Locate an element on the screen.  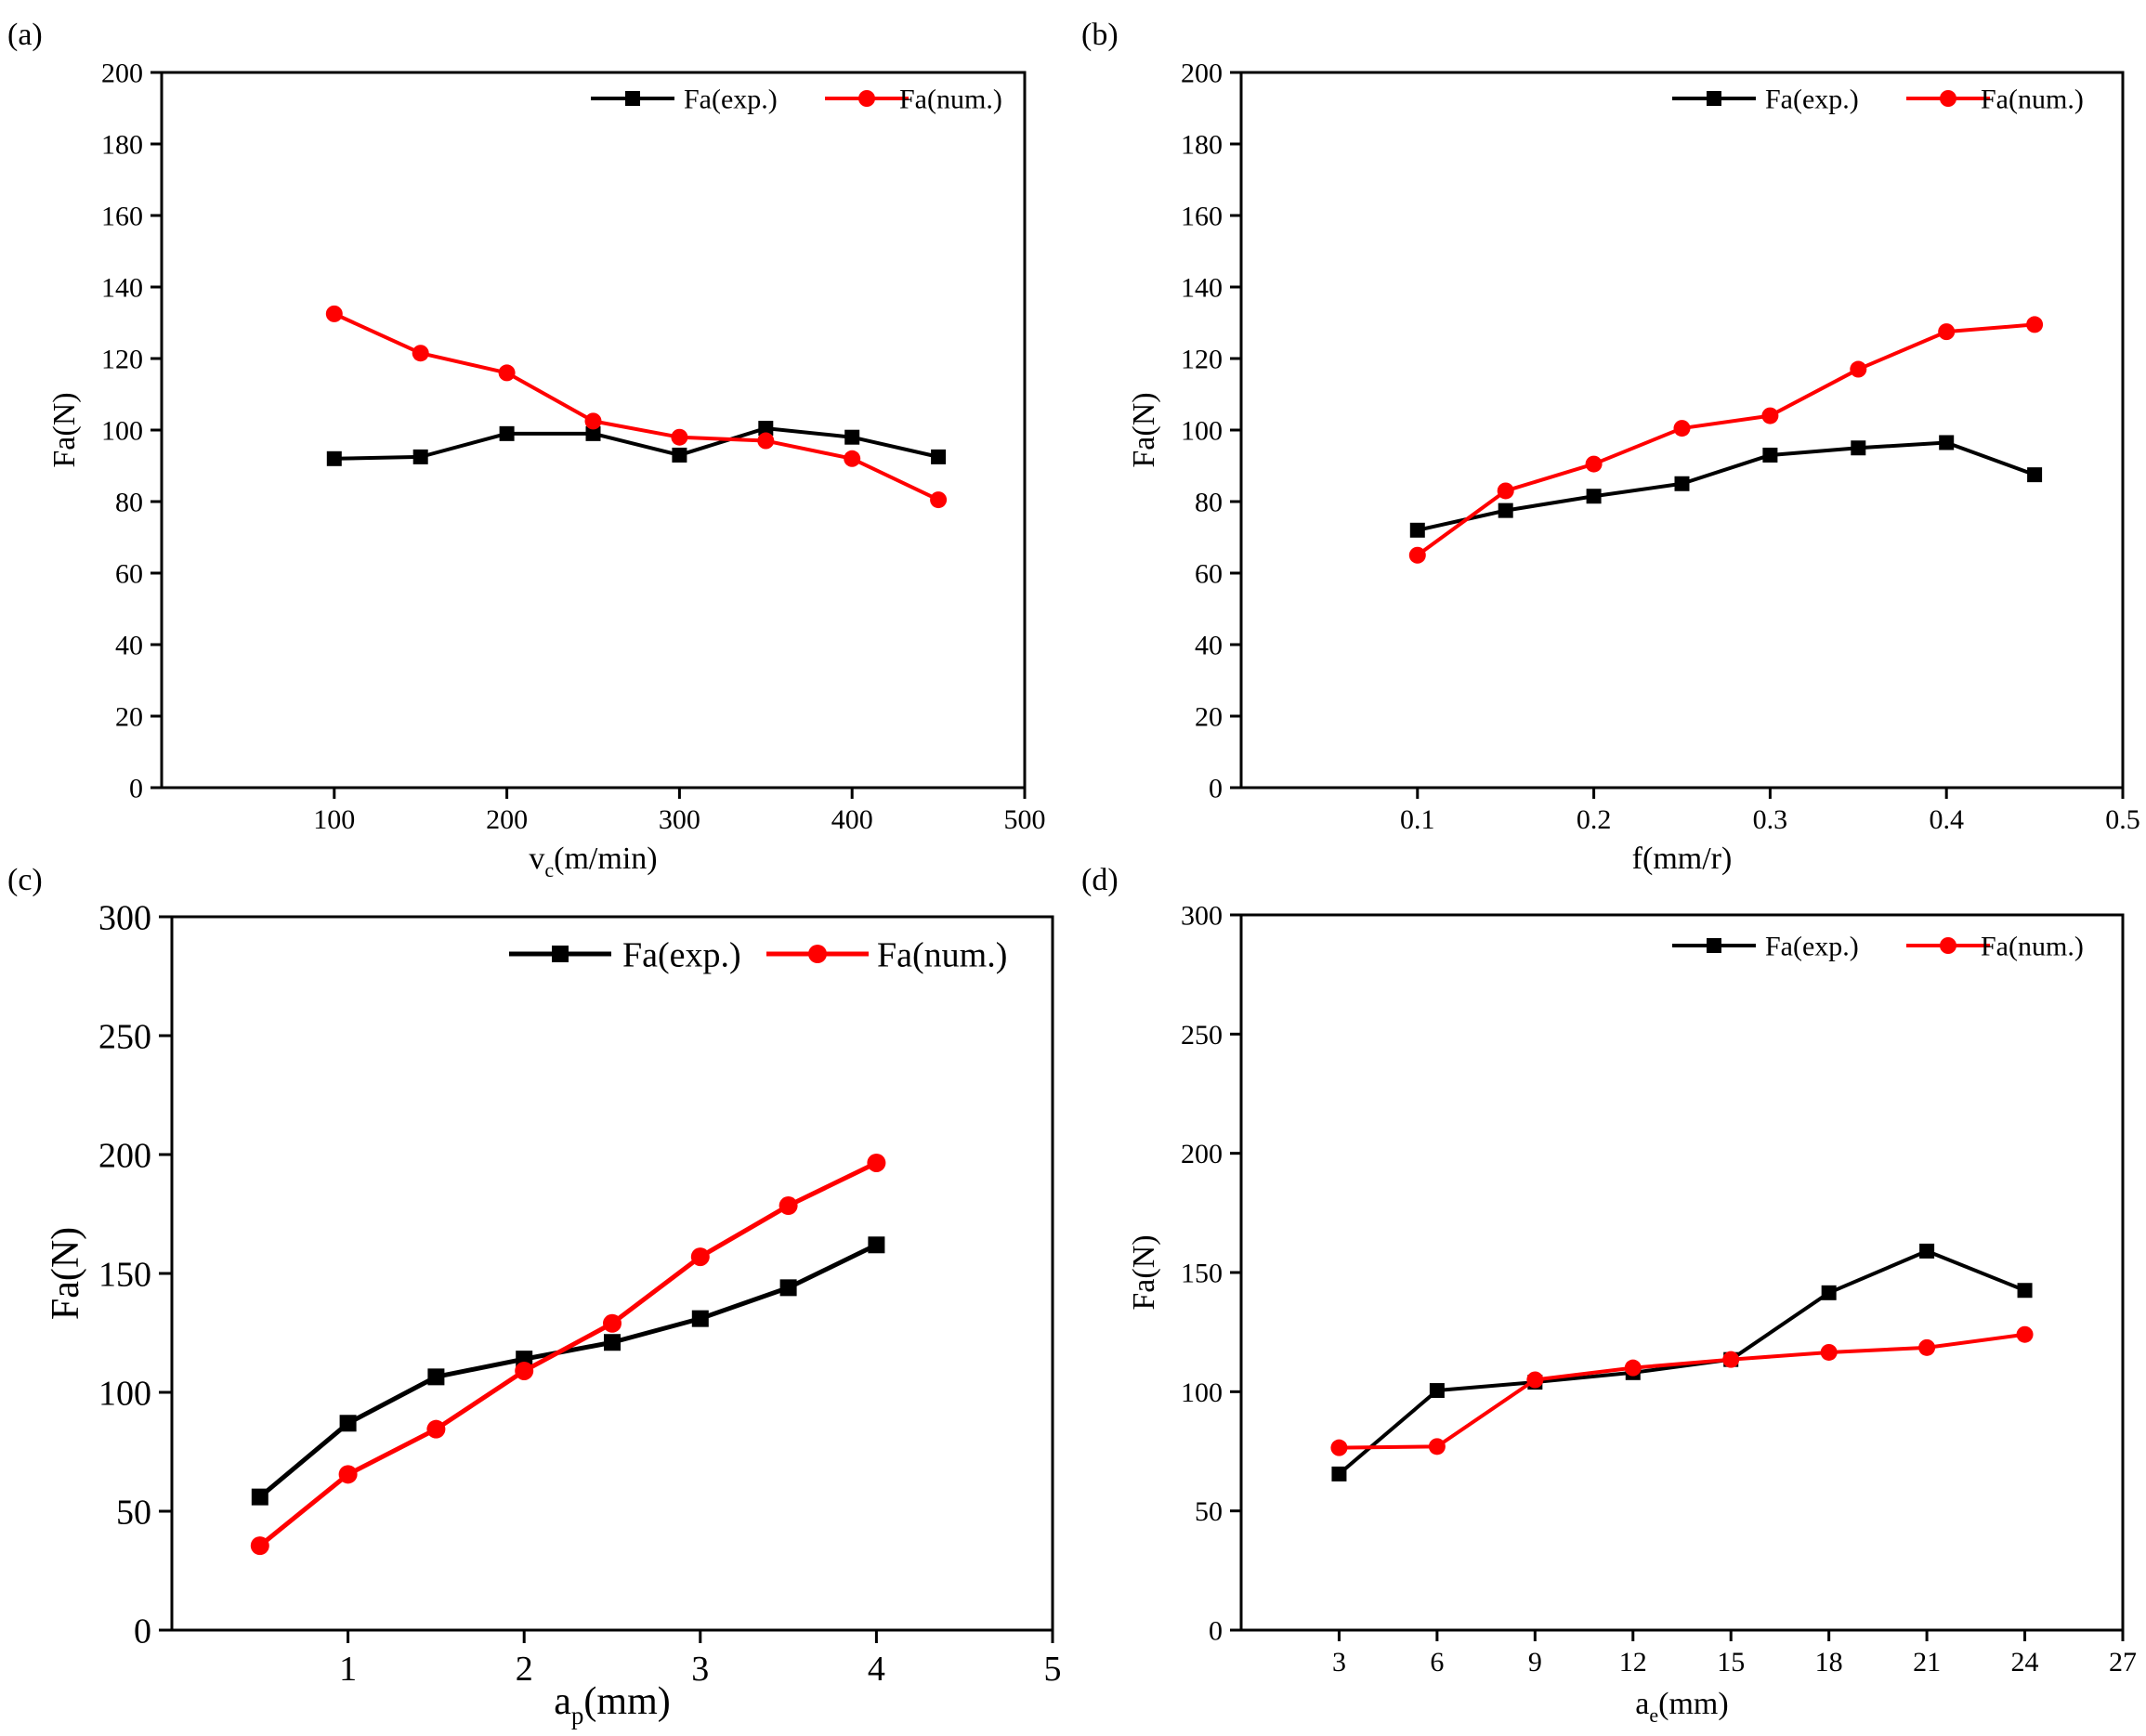
x-tick-label: 21 is located at coordinates (1927, 1662).